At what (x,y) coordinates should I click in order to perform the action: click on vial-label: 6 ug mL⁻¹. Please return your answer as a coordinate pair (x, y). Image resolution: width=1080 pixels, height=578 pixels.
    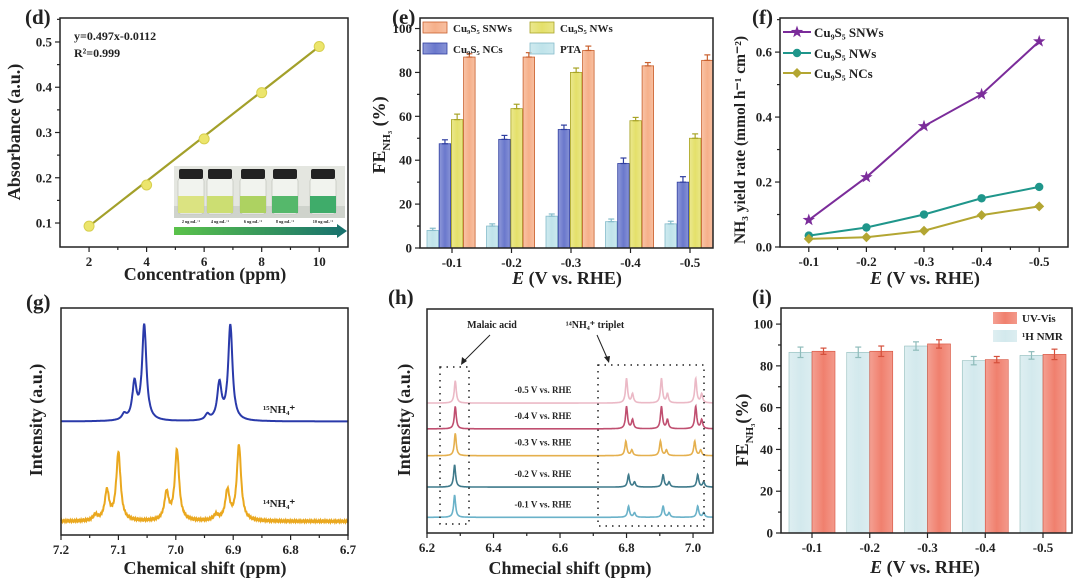
    Looking at the image, I should click on (253, 221).